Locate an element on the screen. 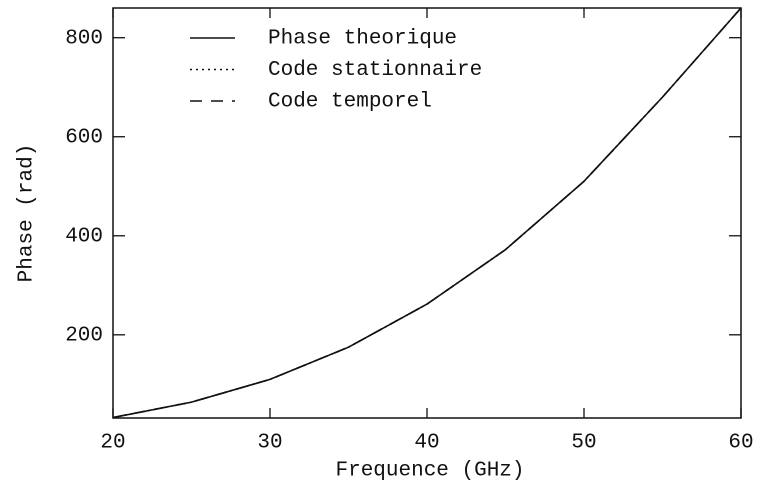 The height and width of the screenshot is (492, 761). y-tick-label: 600 is located at coordinates (84, 137).